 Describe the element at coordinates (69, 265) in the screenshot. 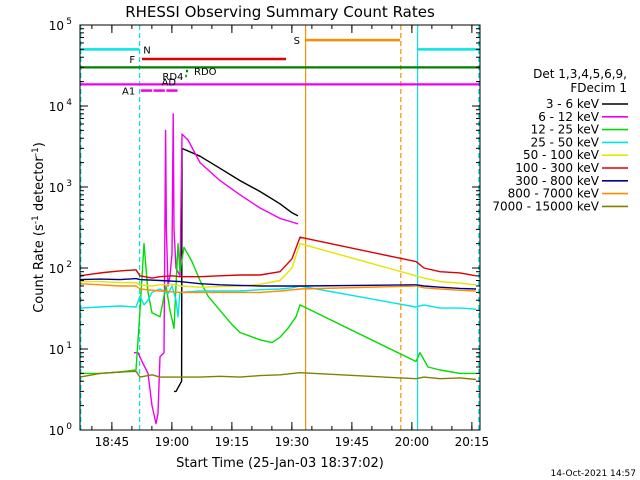

I see `y-tick-exp-2: 2` at that location.